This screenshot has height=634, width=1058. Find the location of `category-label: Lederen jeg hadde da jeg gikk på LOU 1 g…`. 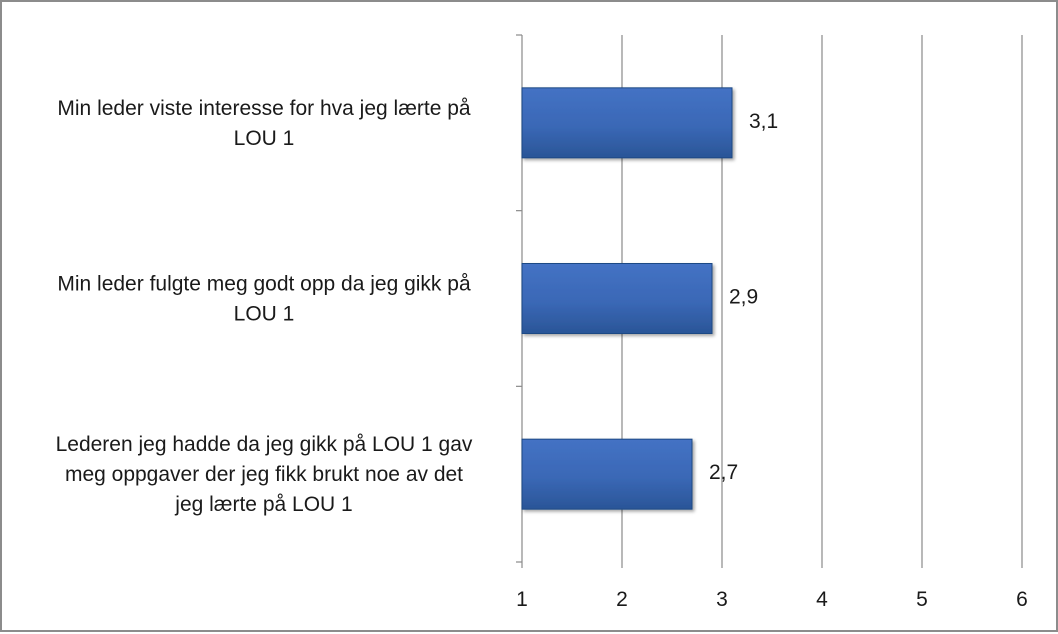

category-label: Lederen jeg hadde da jeg gikk på LOU 1 g… is located at coordinates (264, 474).